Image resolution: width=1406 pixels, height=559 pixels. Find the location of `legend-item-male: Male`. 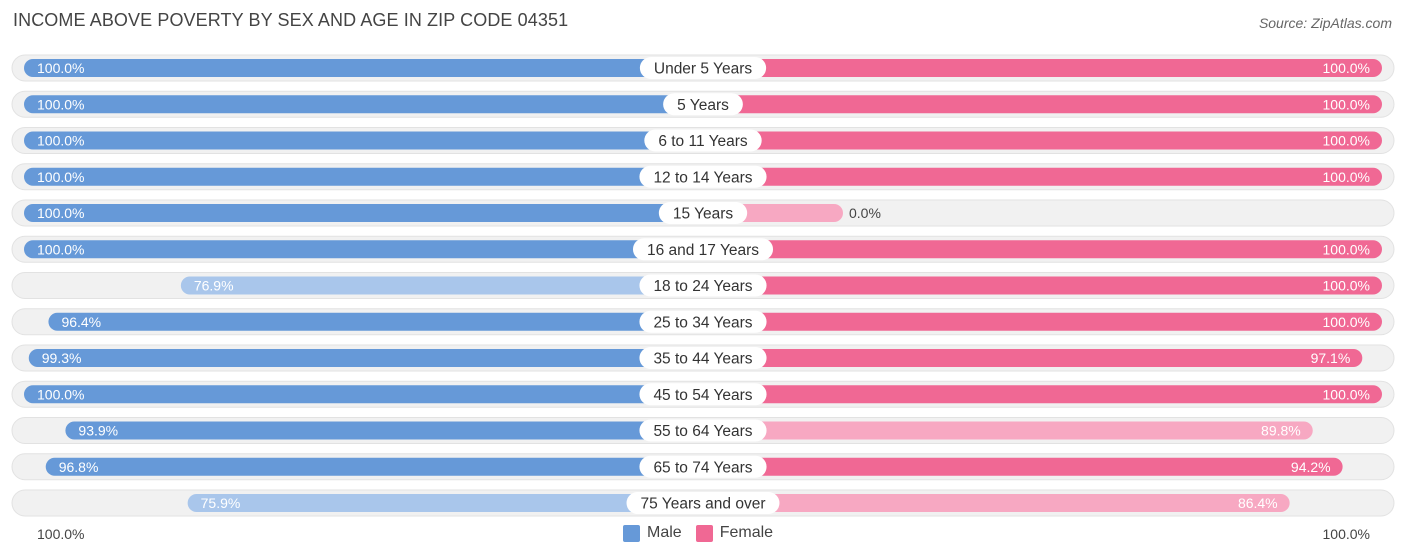

legend-item-male: Male is located at coordinates (652, 533).